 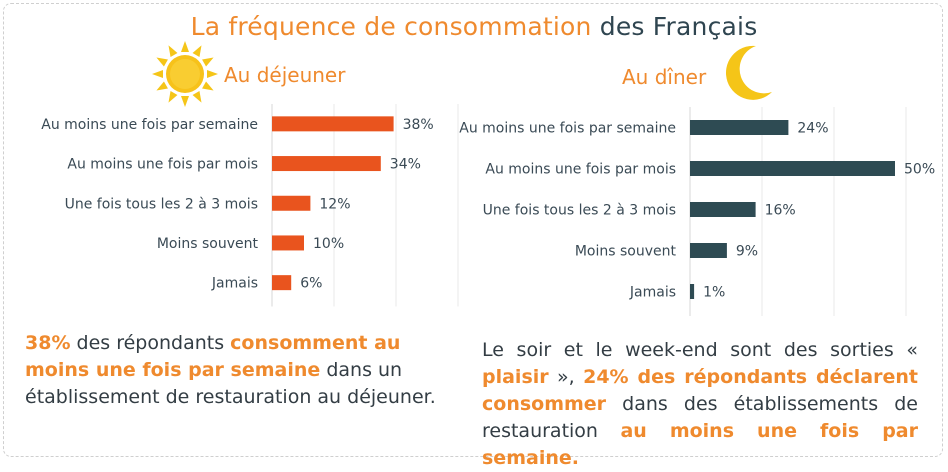 I want to click on dinner-category-label: Jamais, so click(x=652, y=293).